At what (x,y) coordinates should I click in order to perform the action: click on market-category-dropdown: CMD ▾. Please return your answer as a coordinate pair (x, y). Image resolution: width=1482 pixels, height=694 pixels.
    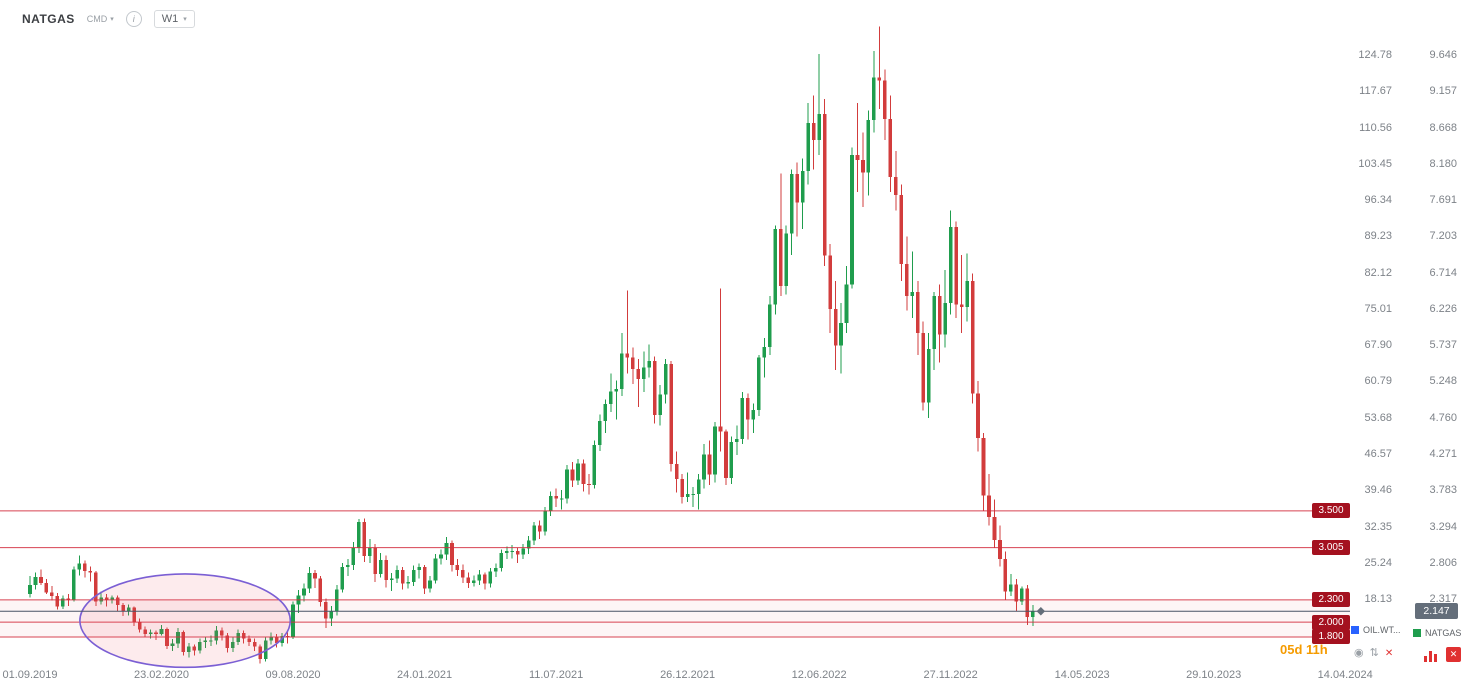
    Looking at the image, I should click on (100, 19).